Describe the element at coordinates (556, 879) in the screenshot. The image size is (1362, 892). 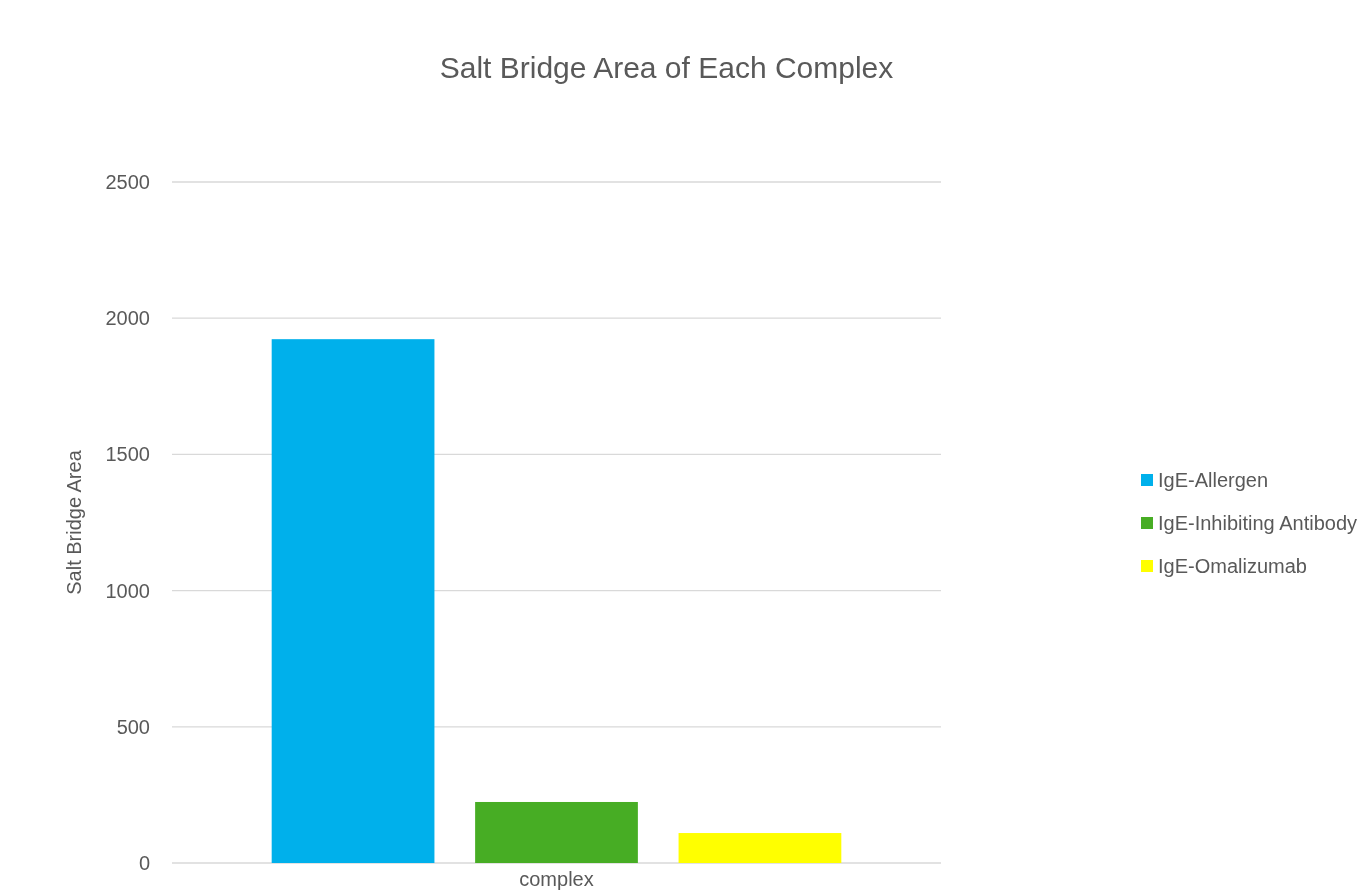
I see `x-tick-label: complex` at that location.